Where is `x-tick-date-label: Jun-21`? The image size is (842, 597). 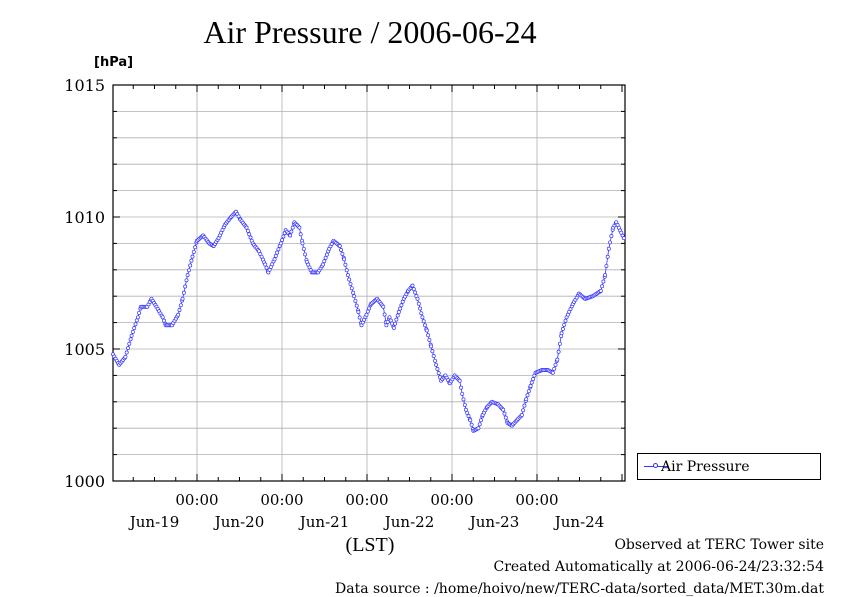 x-tick-date-label: Jun-21 is located at coordinates (324, 522).